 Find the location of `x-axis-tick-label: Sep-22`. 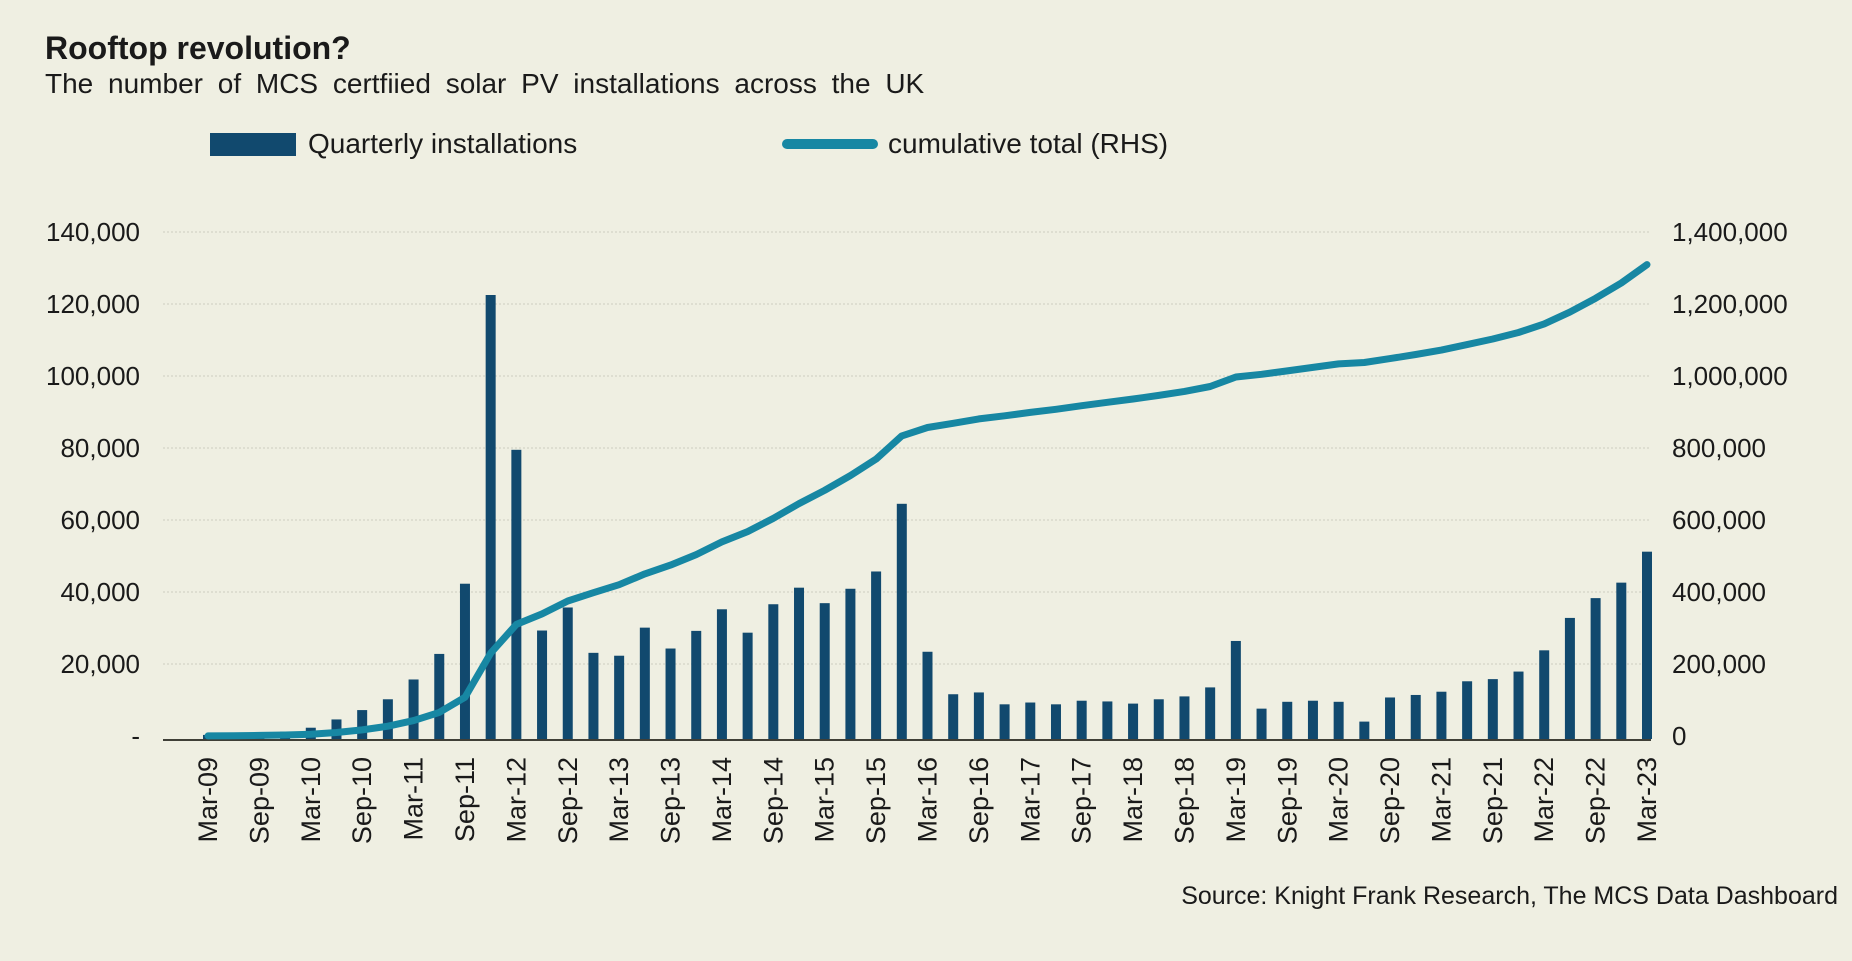

x-axis-tick-label: Sep-22 is located at coordinates (1596, 800).